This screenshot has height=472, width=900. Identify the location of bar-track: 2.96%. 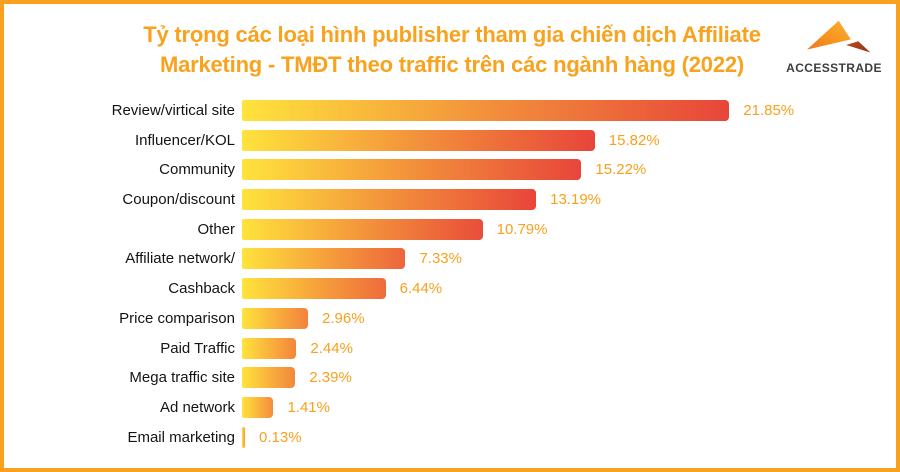
(564, 318).